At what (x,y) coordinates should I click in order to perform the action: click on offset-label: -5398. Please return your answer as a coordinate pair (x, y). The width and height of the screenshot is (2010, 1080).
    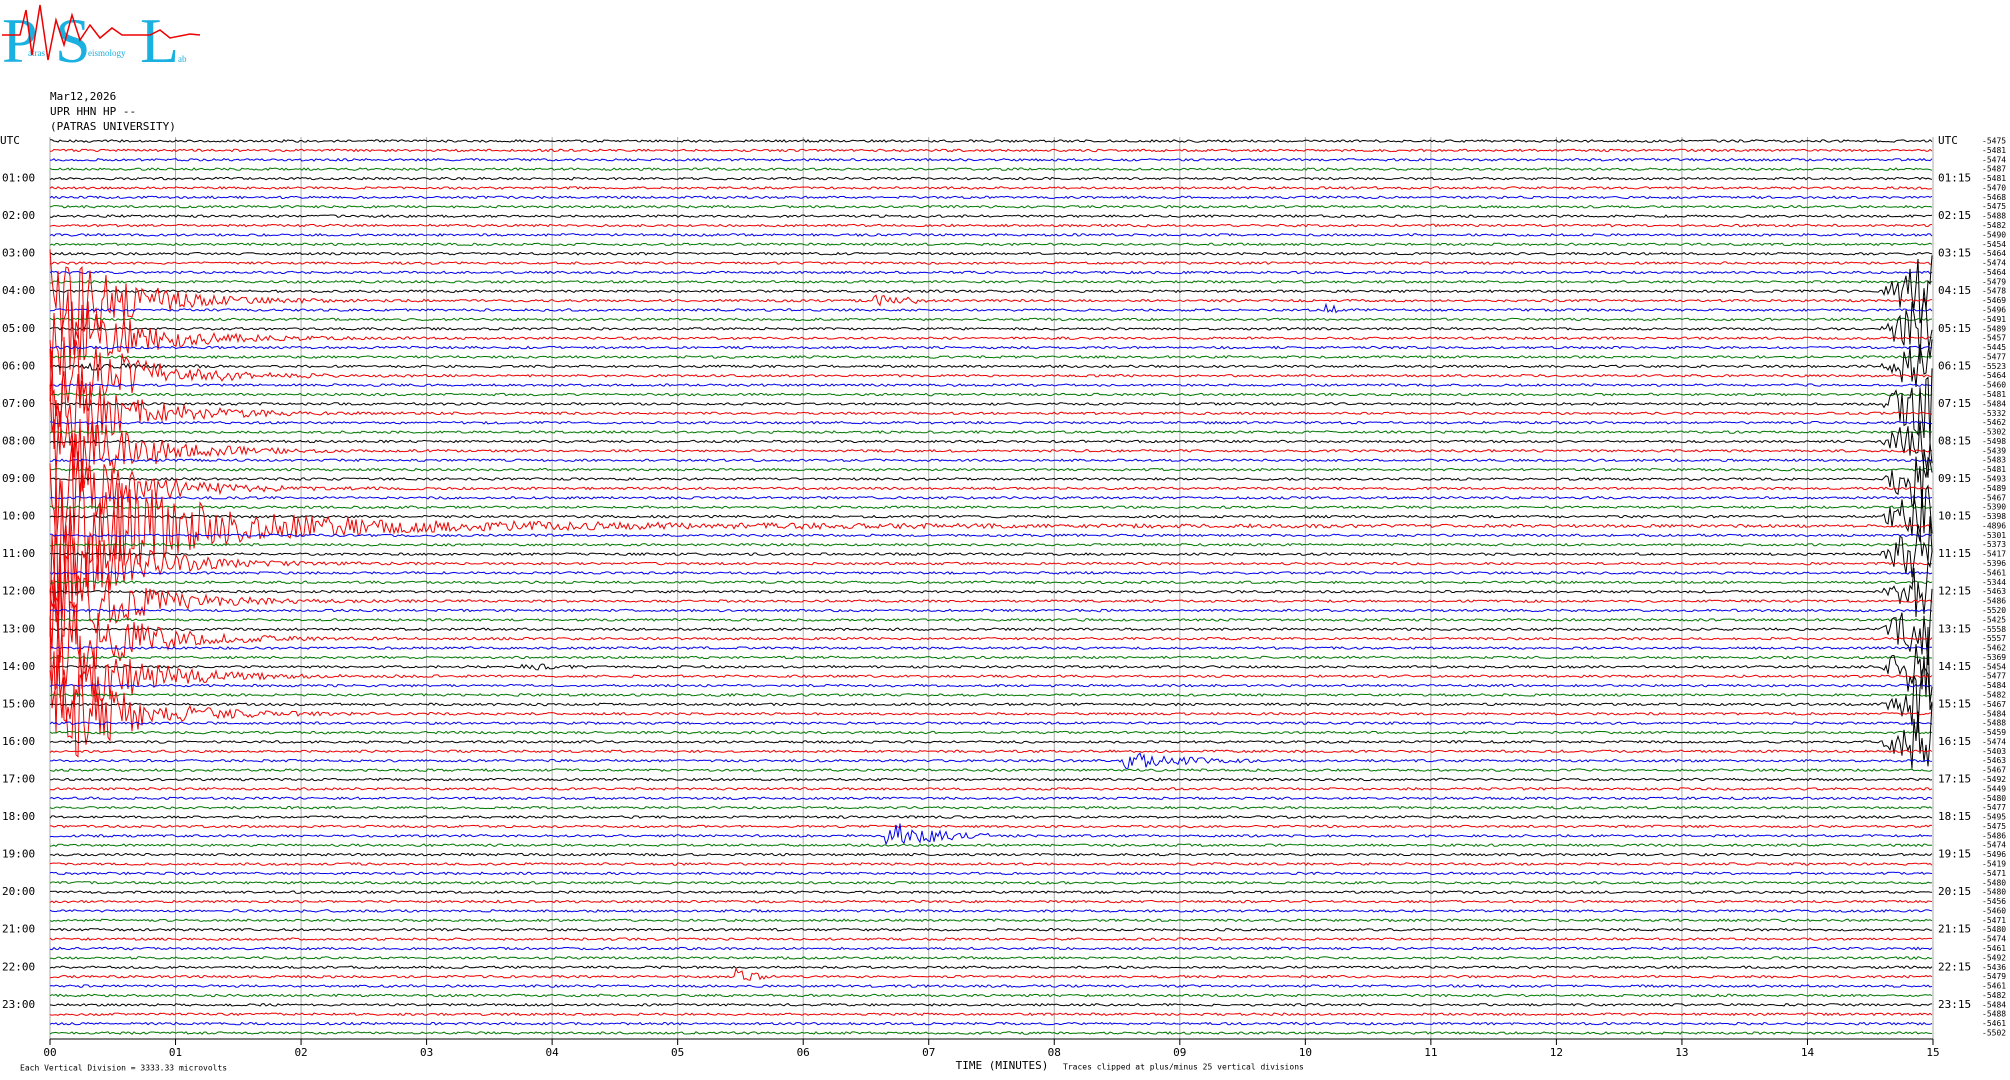
    Looking at the image, I should click on (1994, 516).